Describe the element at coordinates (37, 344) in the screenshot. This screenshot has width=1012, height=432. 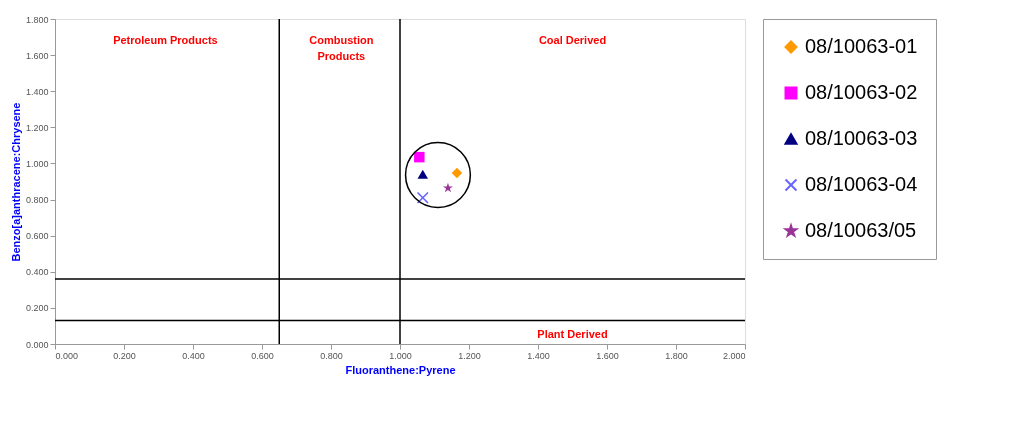
I see `y-tick-label: 0.000` at that location.